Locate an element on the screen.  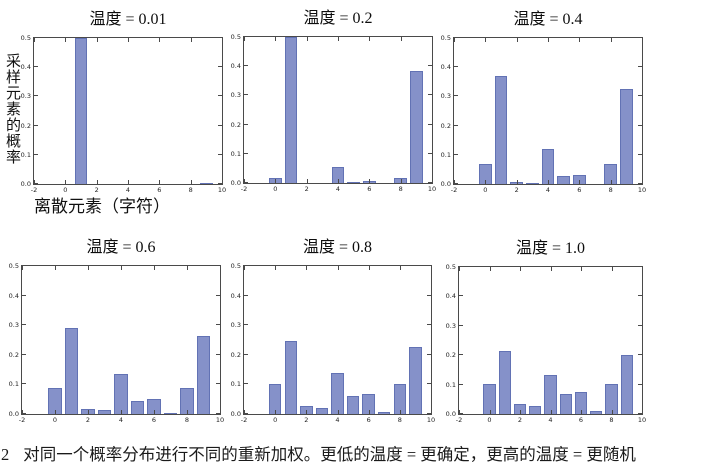
bar-x0 is located at coordinates (275, 399).